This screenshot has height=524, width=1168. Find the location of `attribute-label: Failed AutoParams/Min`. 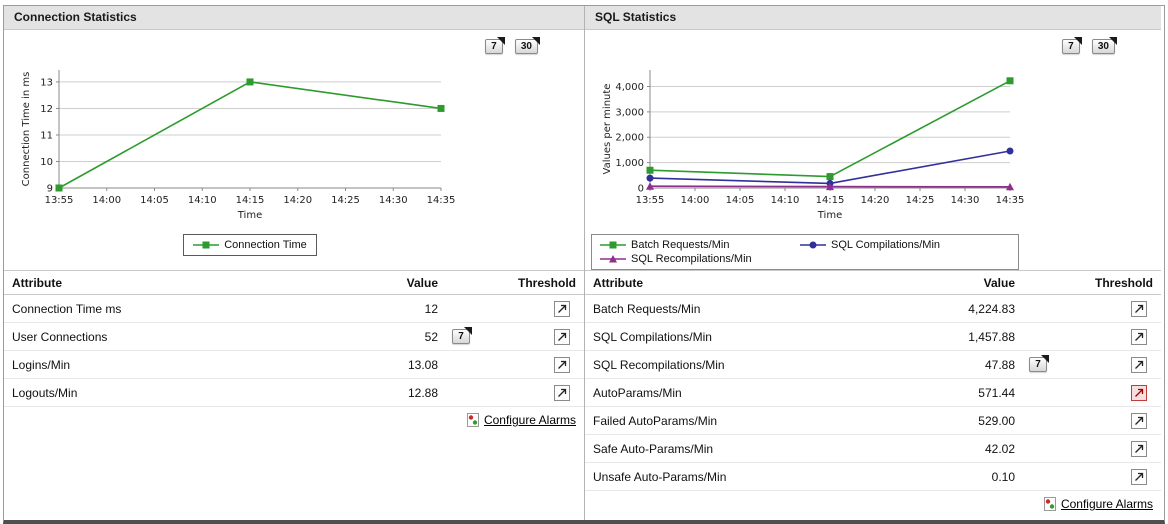

attribute-label: Failed AutoParams/Min is located at coordinates (655, 420).